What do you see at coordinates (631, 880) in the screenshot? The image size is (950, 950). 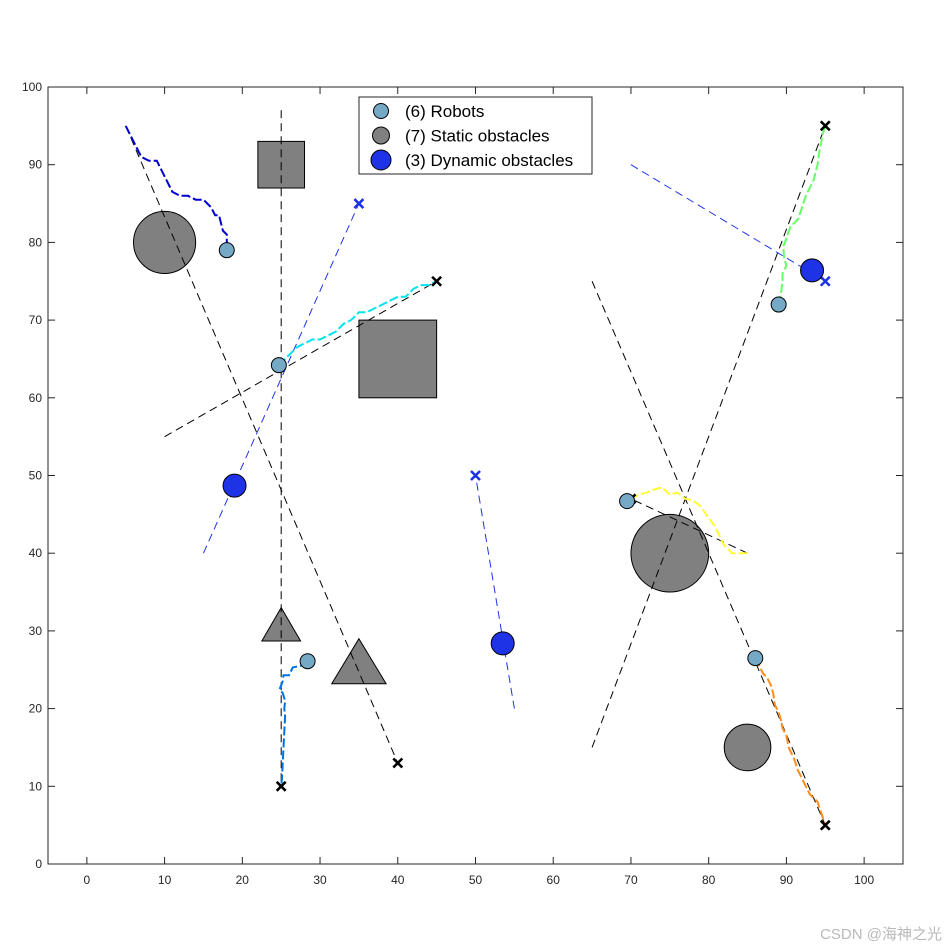 I see `x-tick-label: 70` at bounding box center [631, 880].